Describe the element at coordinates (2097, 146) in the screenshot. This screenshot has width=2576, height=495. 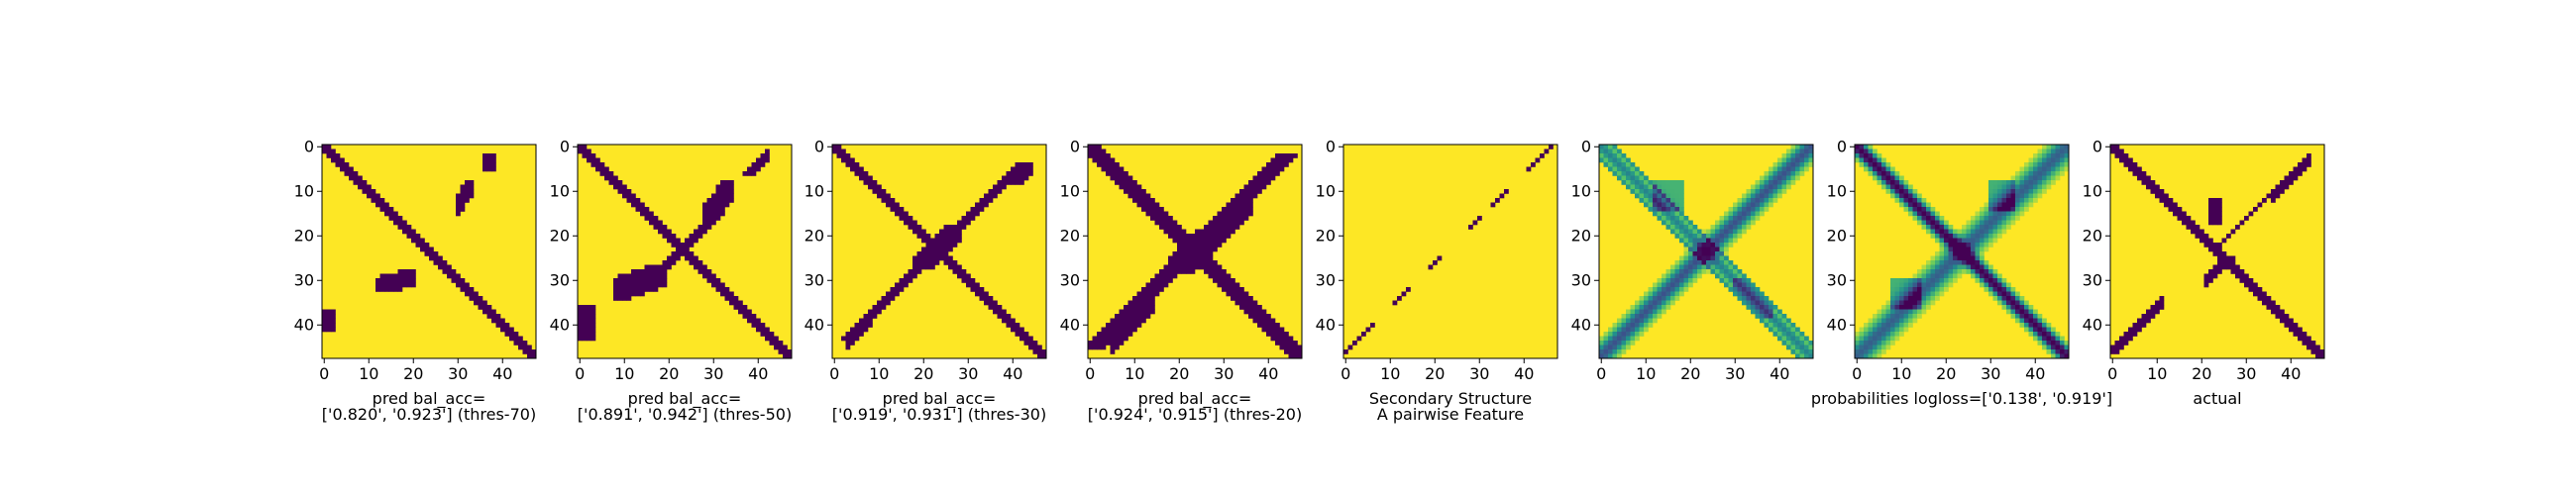
I see `y-tick-label: 0` at that location.